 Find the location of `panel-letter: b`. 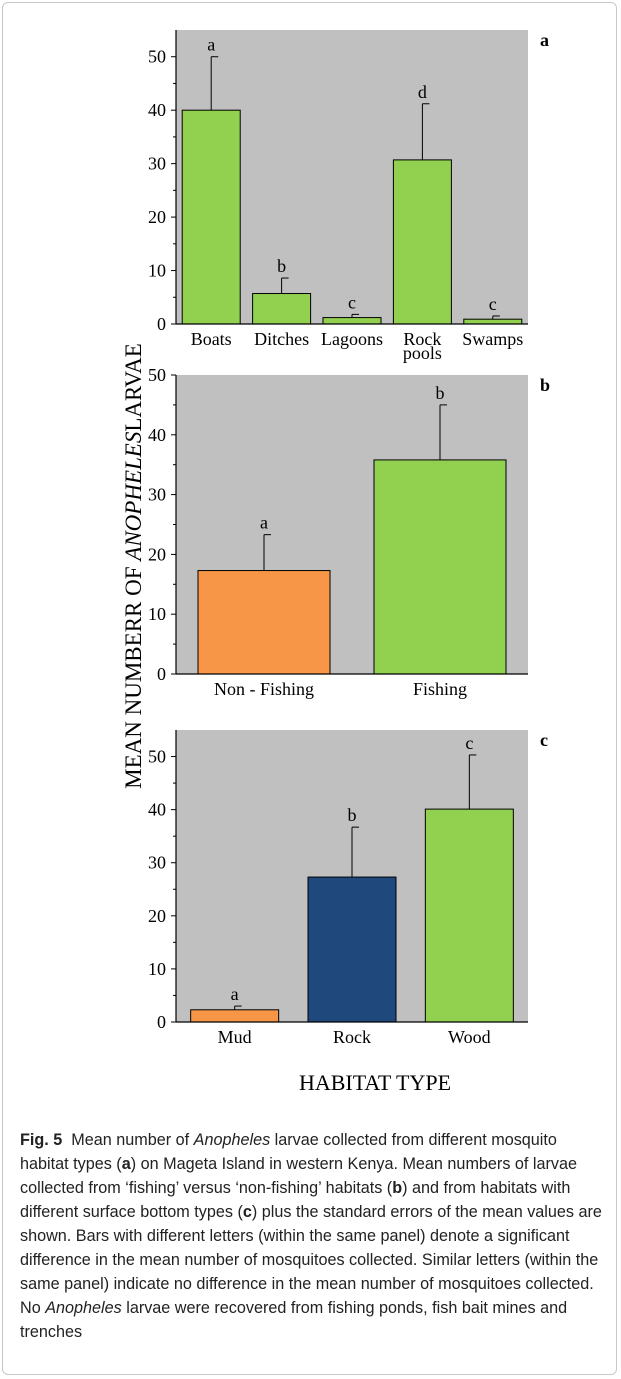

panel-letter: b is located at coordinates (545, 385).